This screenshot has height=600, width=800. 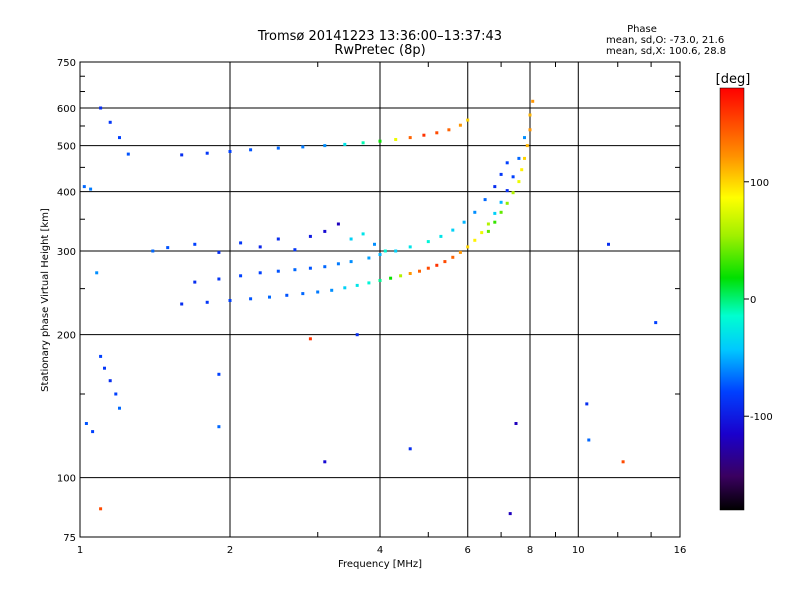 What do you see at coordinates (69, 538) in the screenshot?
I see `y-tick-label: 75` at bounding box center [69, 538].